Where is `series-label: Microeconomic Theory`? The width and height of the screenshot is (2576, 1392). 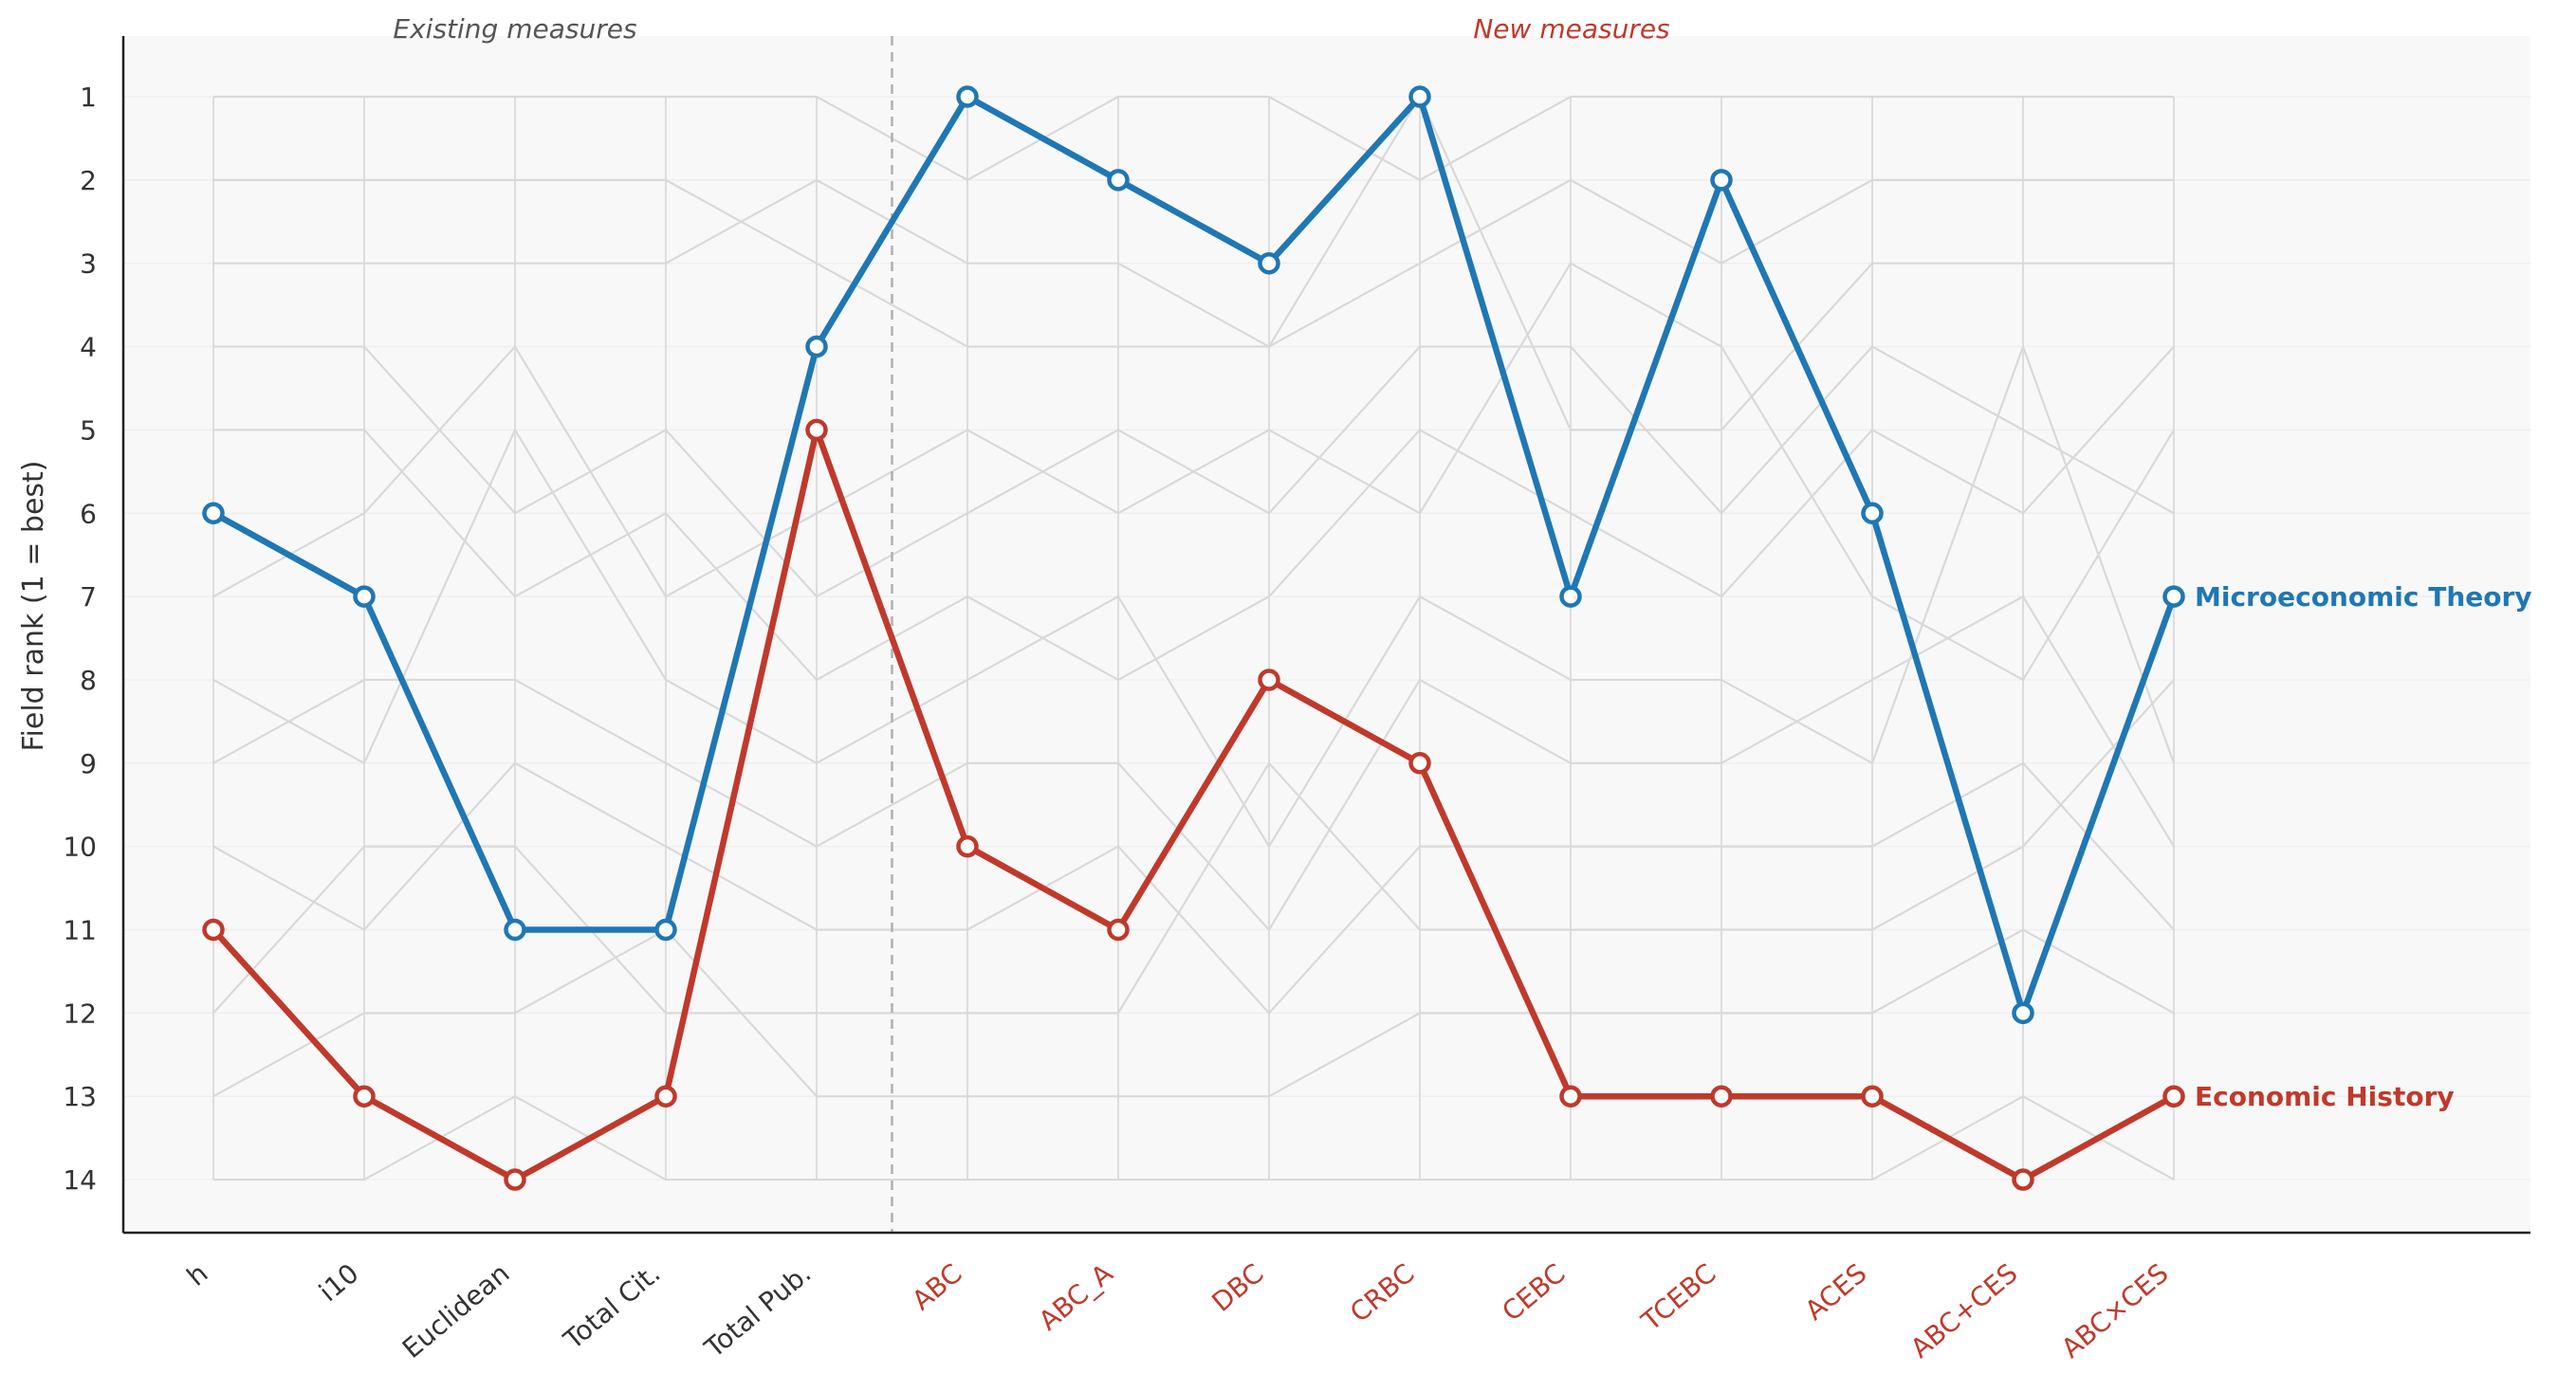 series-label: Microeconomic Theory is located at coordinates (2363, 597).